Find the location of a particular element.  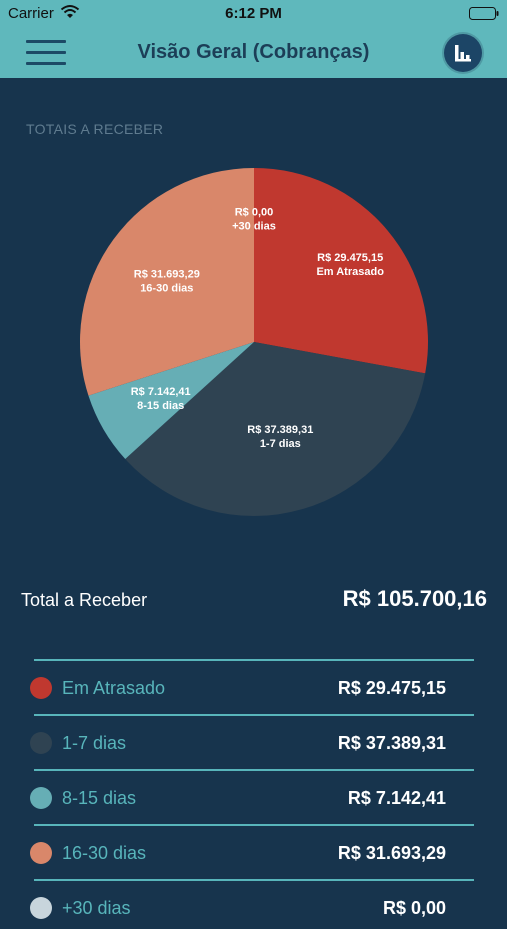

chart-button is located at coordinates (463, 53).